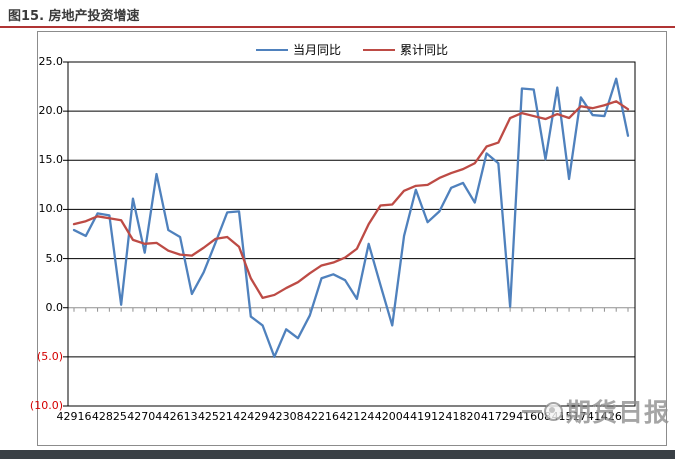 The image size is (675, 459). I want to click on legend-item-monthly-yoy: 当月同比, so click(298, 49).